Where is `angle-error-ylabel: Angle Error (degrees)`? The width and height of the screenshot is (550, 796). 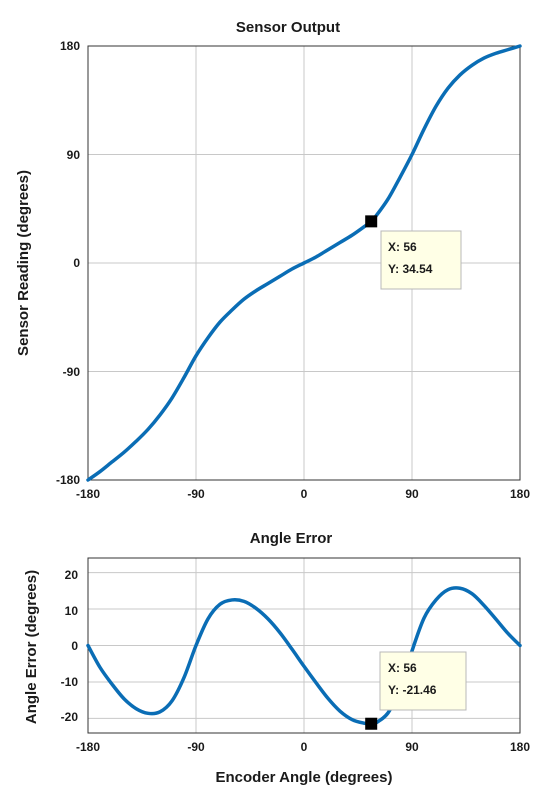
angle-error-ylabel: Angle Error (degrees) is located at coordinates (31, 647).